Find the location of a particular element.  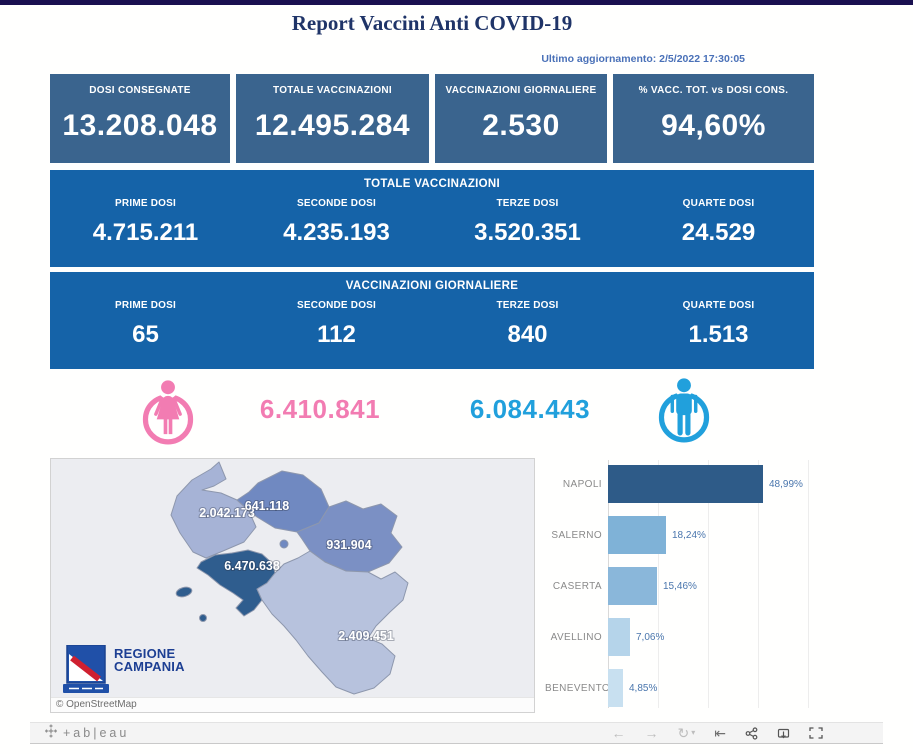

kpi-label: DOSI CONSEGNATE is located at coordinates (140, 90).